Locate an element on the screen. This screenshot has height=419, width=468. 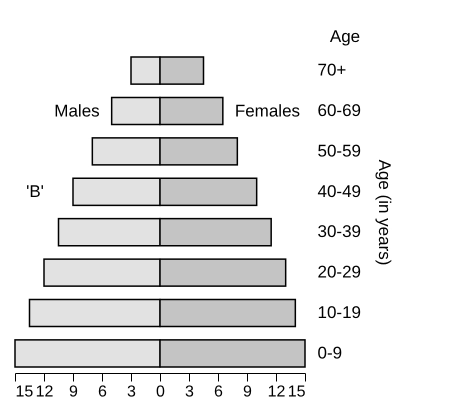
y-tick-label: 40-49 is located at coordinates (339, 191).